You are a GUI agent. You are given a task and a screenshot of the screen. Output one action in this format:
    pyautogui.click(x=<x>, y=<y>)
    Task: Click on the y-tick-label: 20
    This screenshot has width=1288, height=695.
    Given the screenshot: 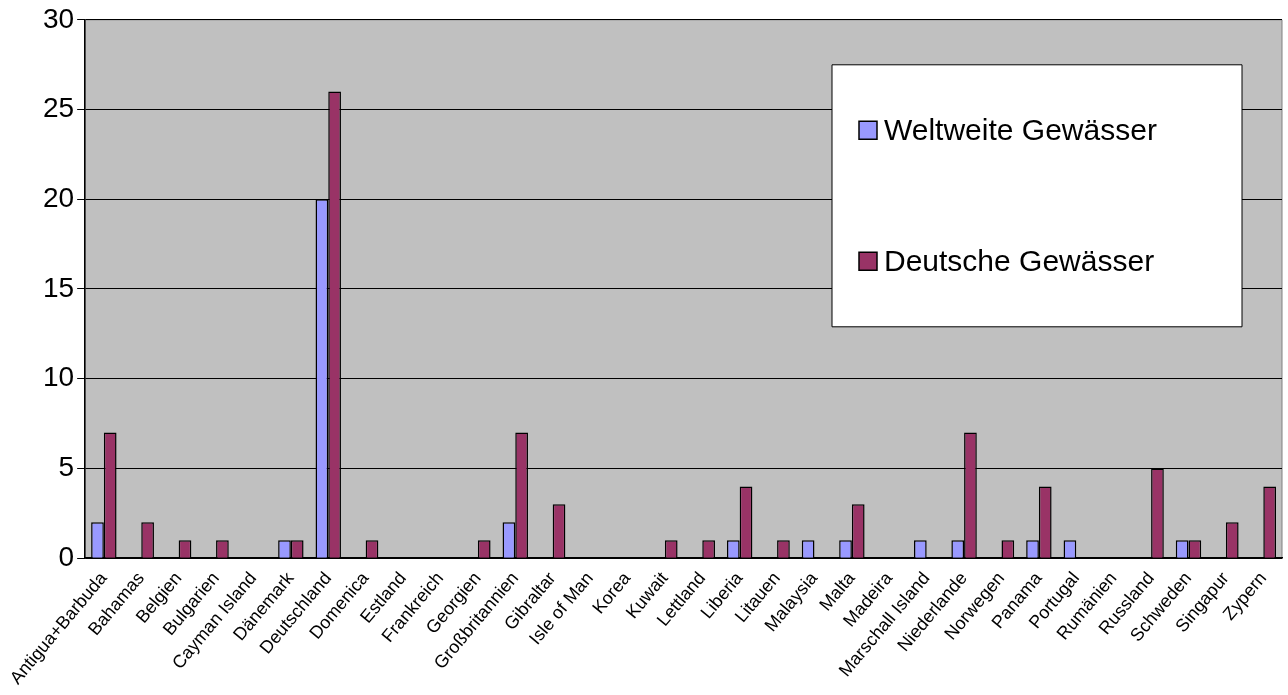 What is the action you would take?
    pyautogui.click(x=58, y=197)
    